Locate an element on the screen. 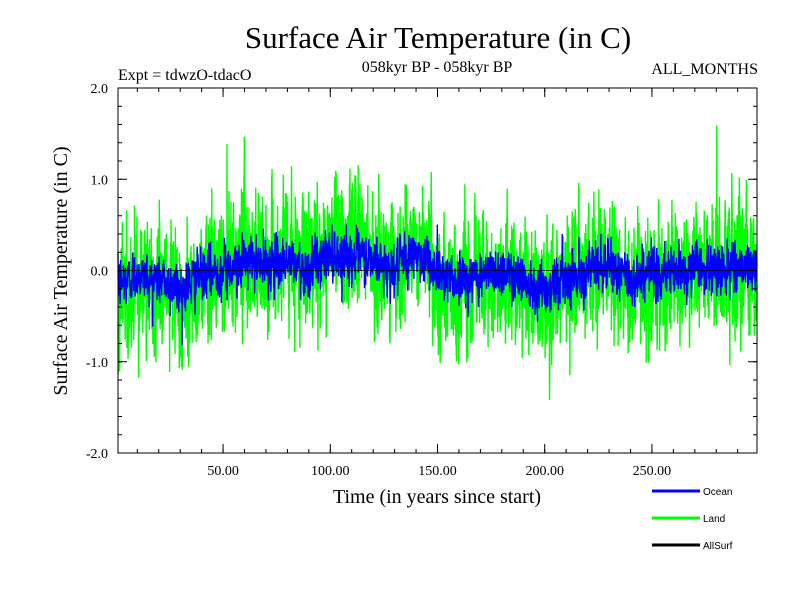 Image resolution: width=800 pixels, height=600 pixels. y-tick-label: -1.0 is located at coordinates (97, 363).